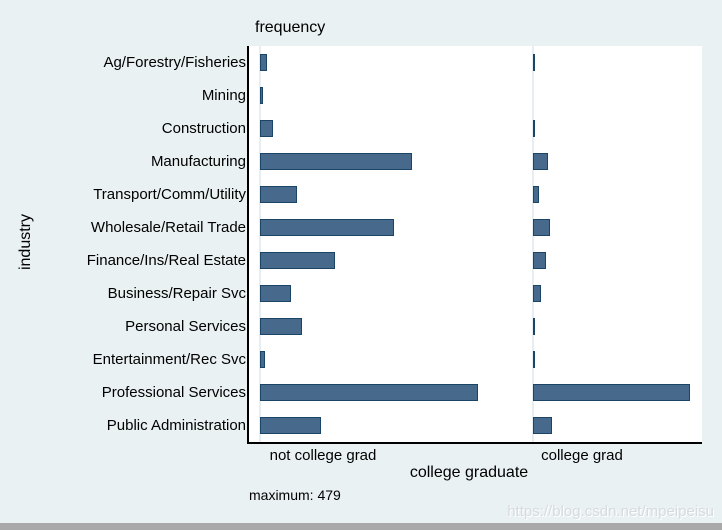 The height and width of the screenshot is (530, 722). Describe the element at coordinates (176, 293) in the screenshot. I see `category-label: Business/Repair Svc` at that location.